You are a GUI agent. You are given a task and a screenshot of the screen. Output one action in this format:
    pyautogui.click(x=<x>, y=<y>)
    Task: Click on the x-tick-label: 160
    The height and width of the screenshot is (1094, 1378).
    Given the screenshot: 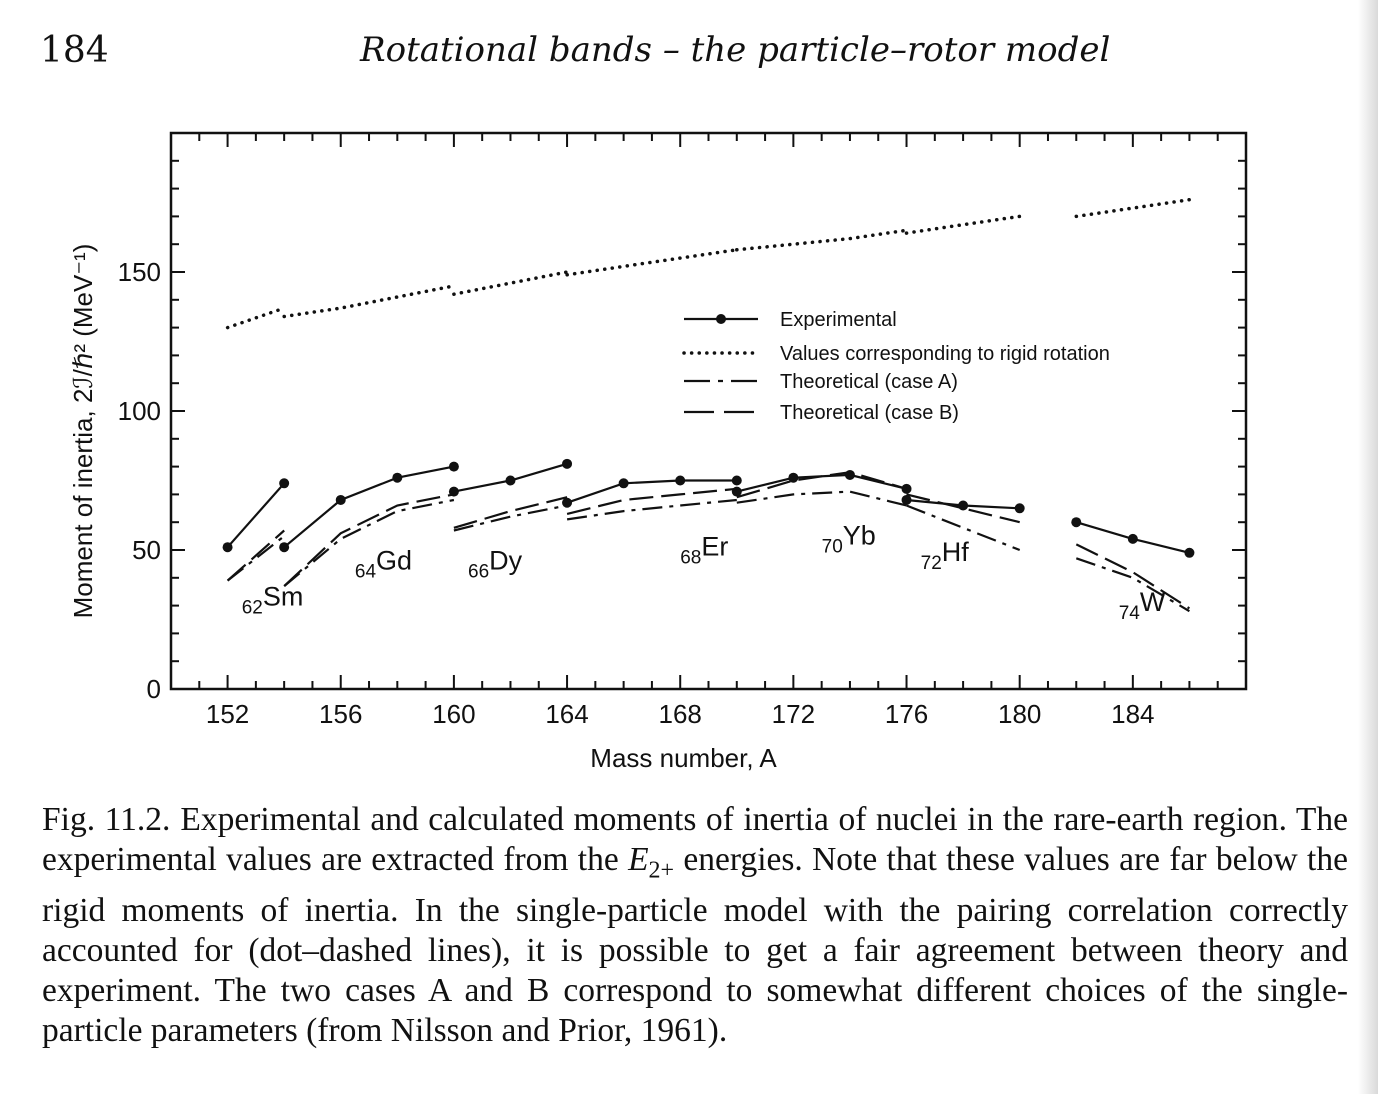 What is the action you would take?
    pyautogui.click(x=453, y=714)
    